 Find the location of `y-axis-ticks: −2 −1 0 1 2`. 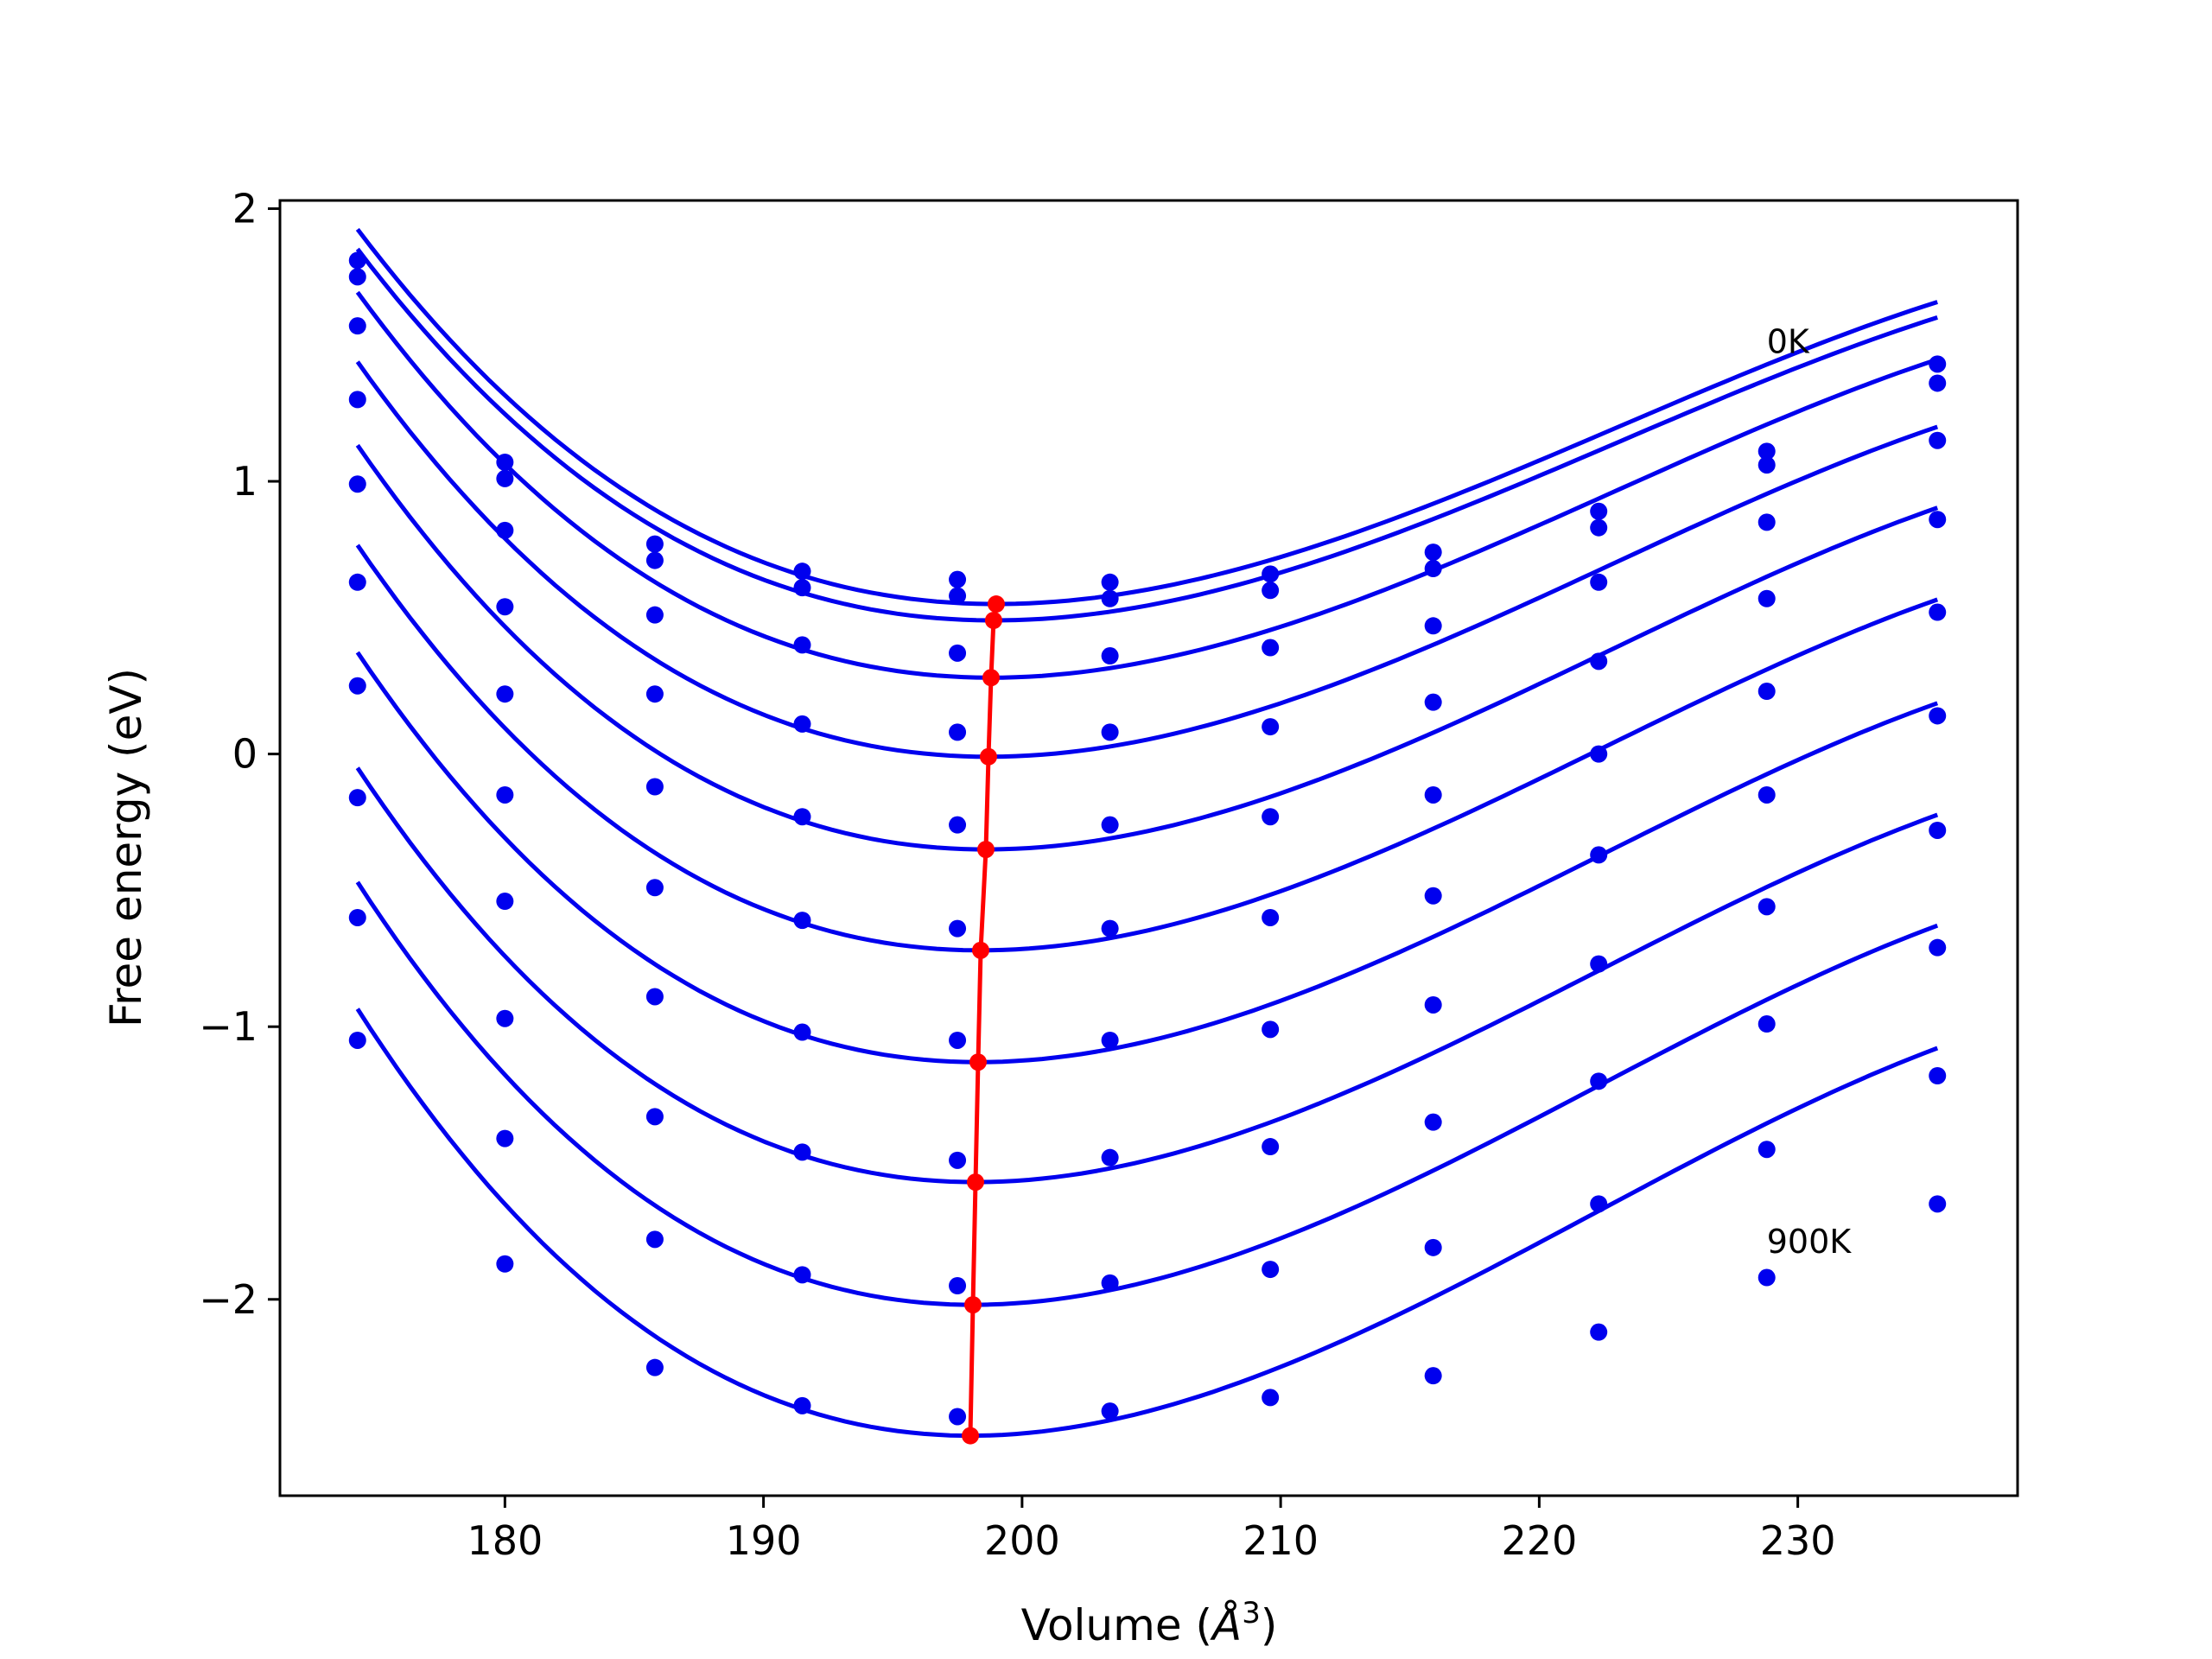

y-axis-ticks: −2 −1 0 1 2 is located at coordinates (239, 754).